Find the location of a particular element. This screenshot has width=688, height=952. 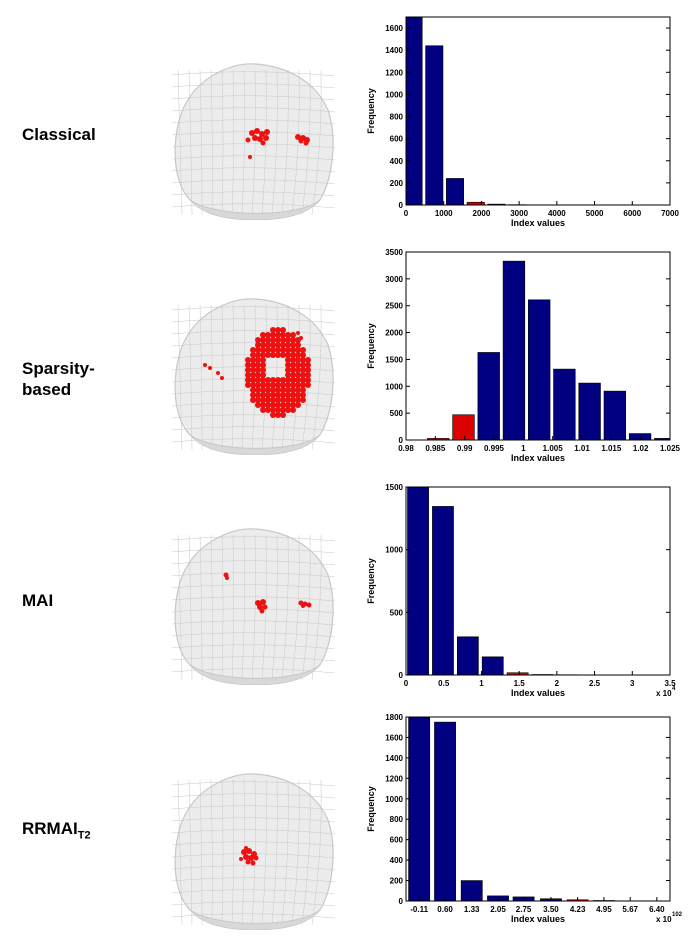

x-tick-label: 1000 is located at coordinates (444, 213).